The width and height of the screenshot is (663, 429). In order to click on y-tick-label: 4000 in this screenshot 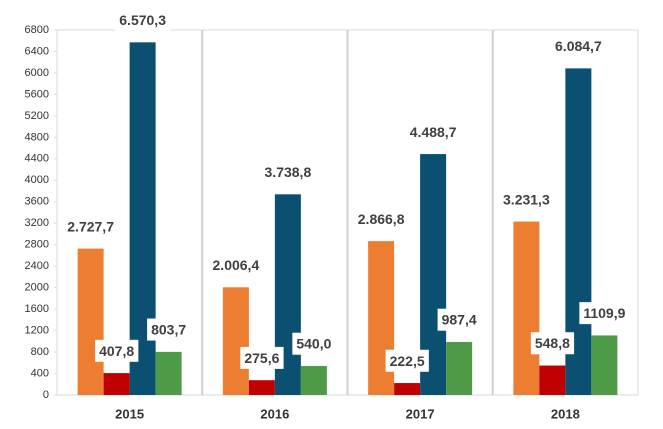, I will do `click(37, 180)`.